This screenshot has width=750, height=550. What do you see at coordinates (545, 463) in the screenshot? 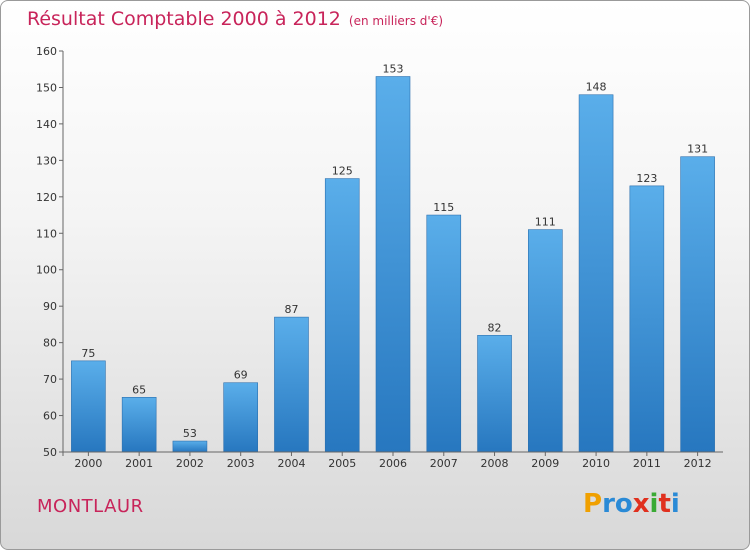
I see `x-tick-label: 2009` at bounding box center [545, 463].